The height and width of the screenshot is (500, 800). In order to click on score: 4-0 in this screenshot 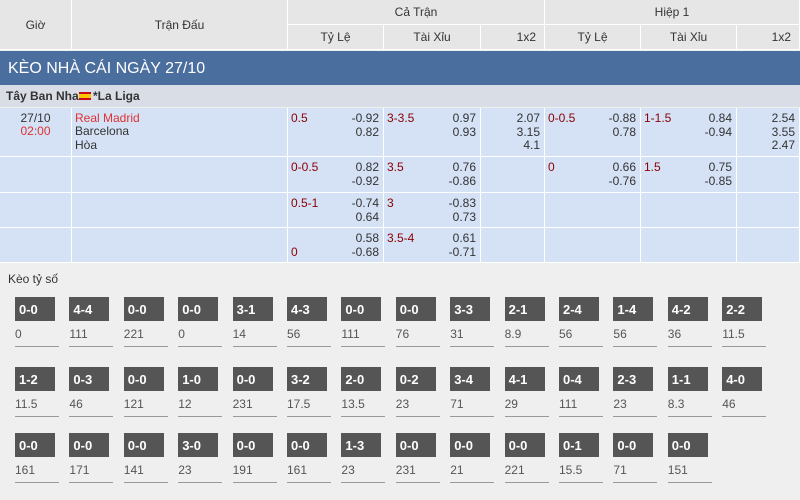, I will do `click(742, 379)`.